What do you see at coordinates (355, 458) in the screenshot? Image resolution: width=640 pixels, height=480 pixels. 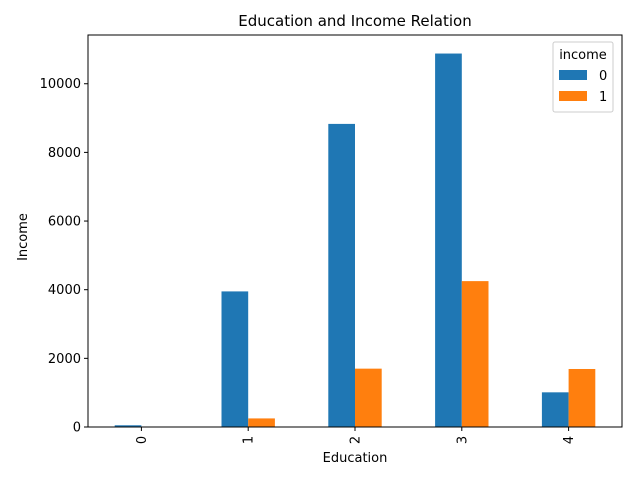 I see `x-axis-label: Education` at bounding box center [355, 458].